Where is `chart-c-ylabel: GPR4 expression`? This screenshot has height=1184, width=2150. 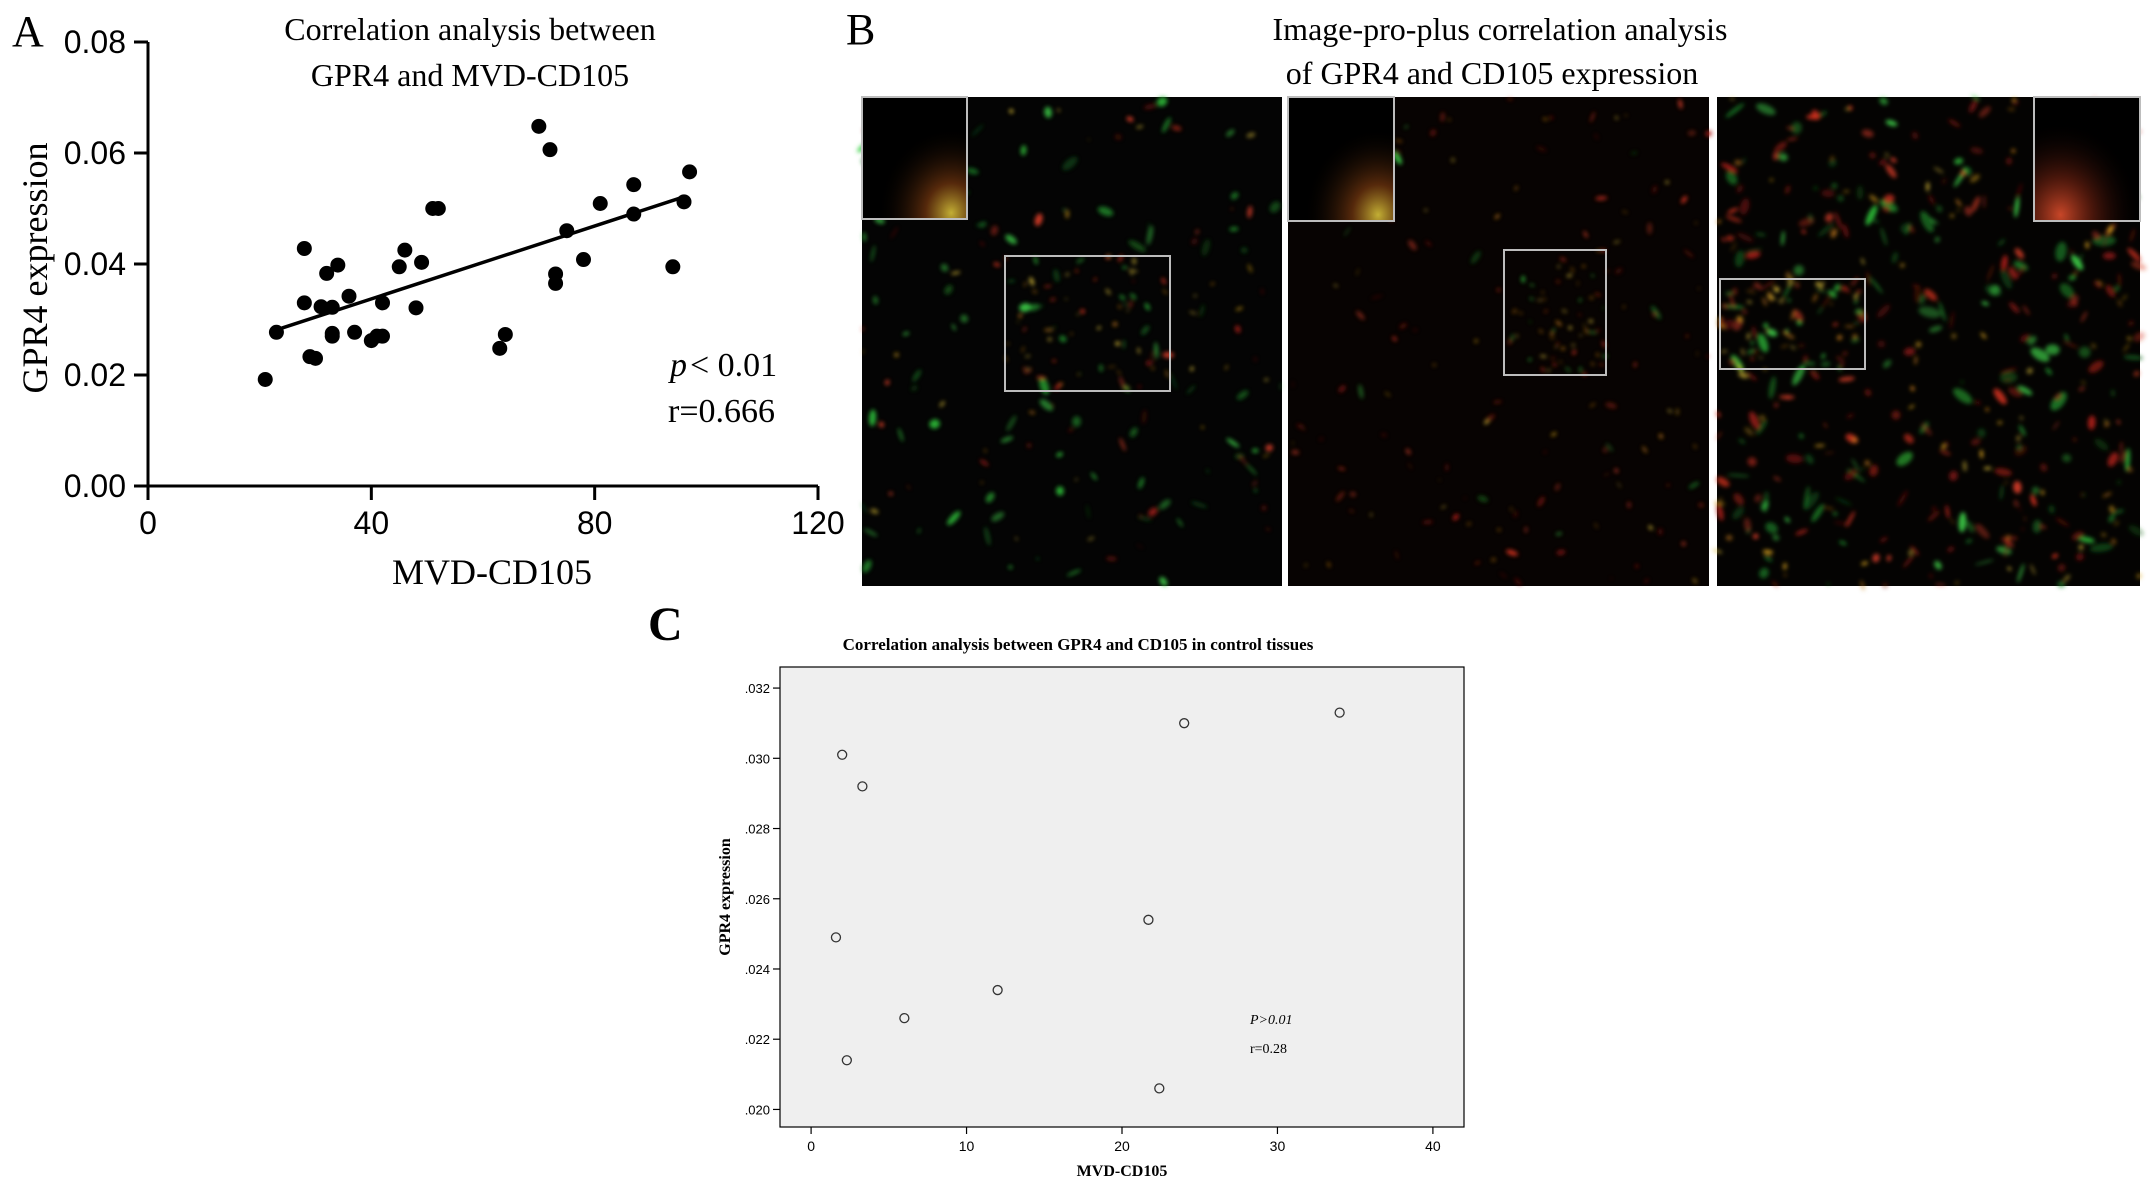 chart-c-ylabel: GPR4 expression is located at coordinates (725, 897).